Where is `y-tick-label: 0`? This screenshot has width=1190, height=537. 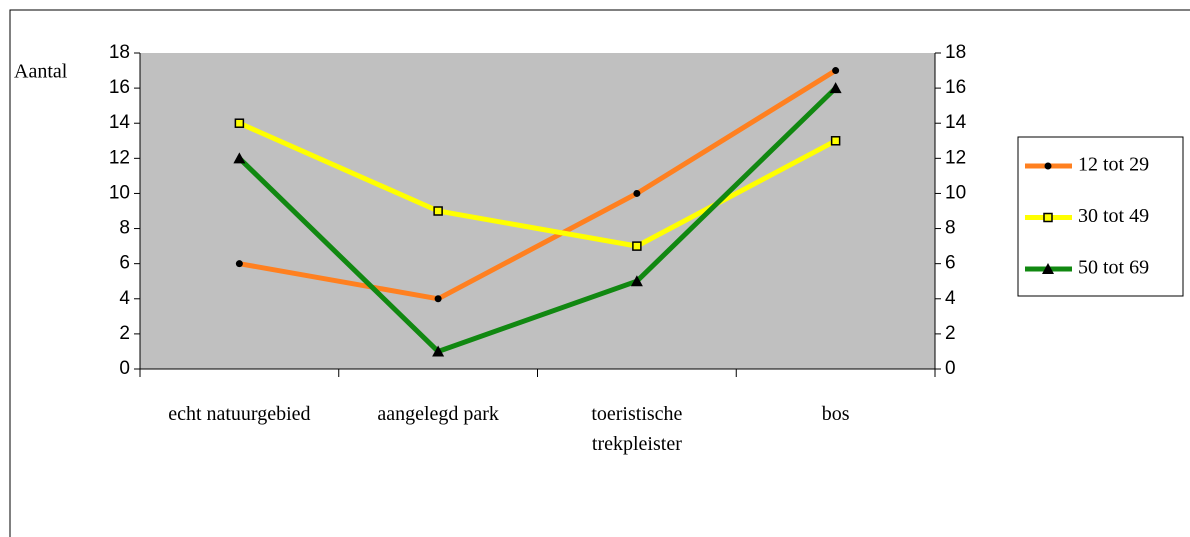
y-tick-label: 0 is located at coordinates (124, 368).